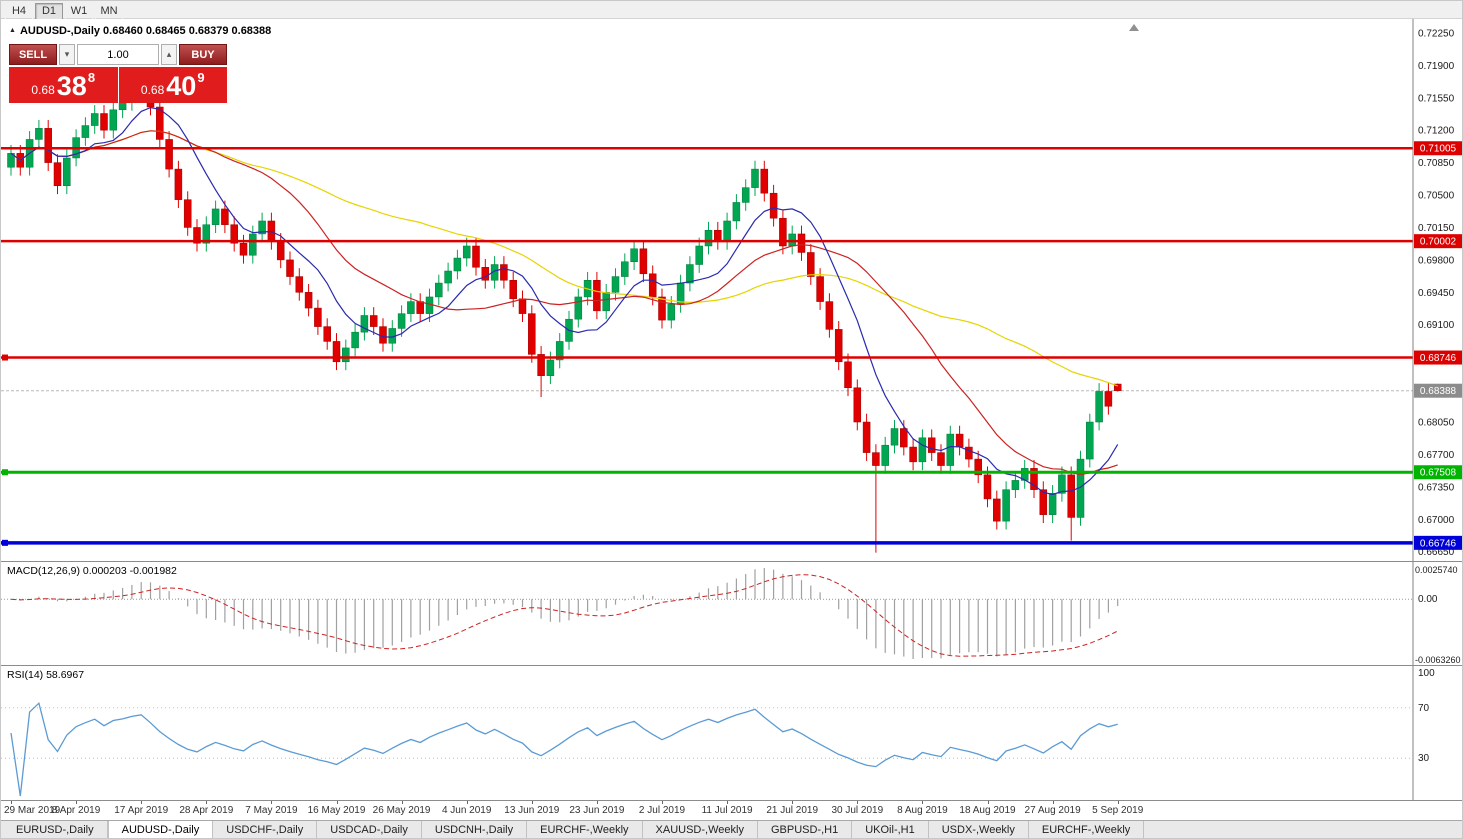  Describe the element at coordinates (33, 54) in the screenshot. I see `sell-button: SELL` at that location.